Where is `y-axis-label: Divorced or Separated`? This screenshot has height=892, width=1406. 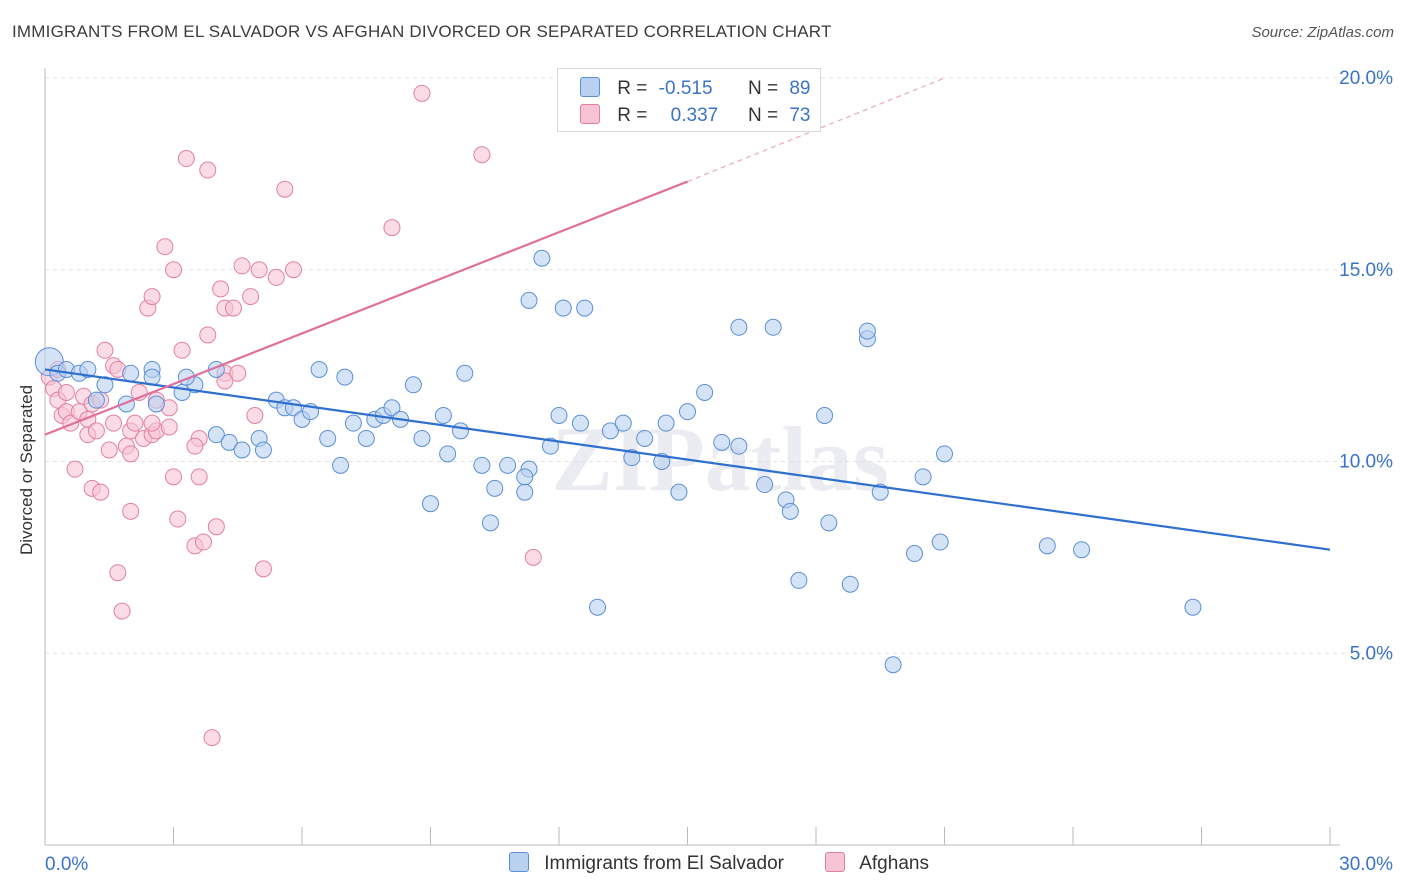
y-axis-label: Divorced or Separated is located at coordinates (26, 470).